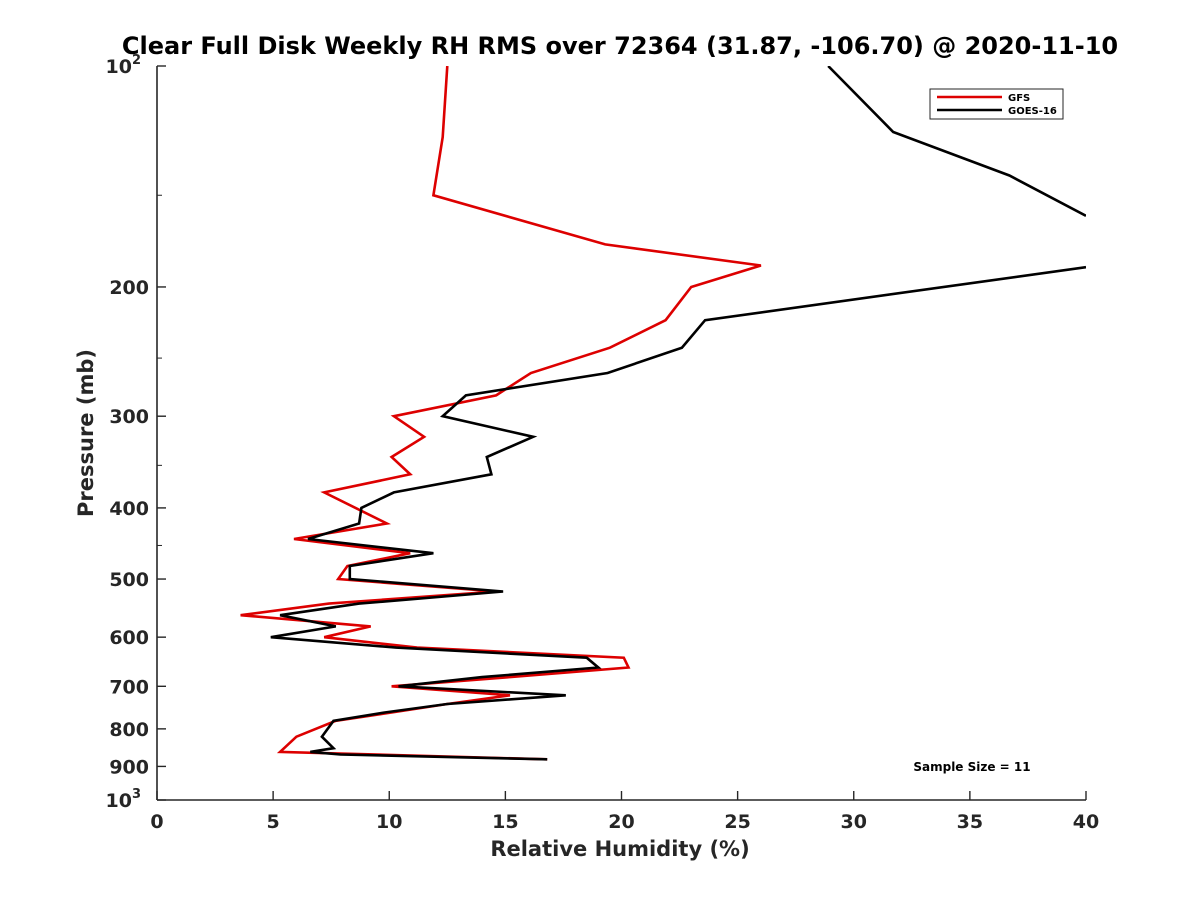 Image resolution: width=1200 pixels, height=900 pixels. I want to click on legend-box, so click(996, 104).